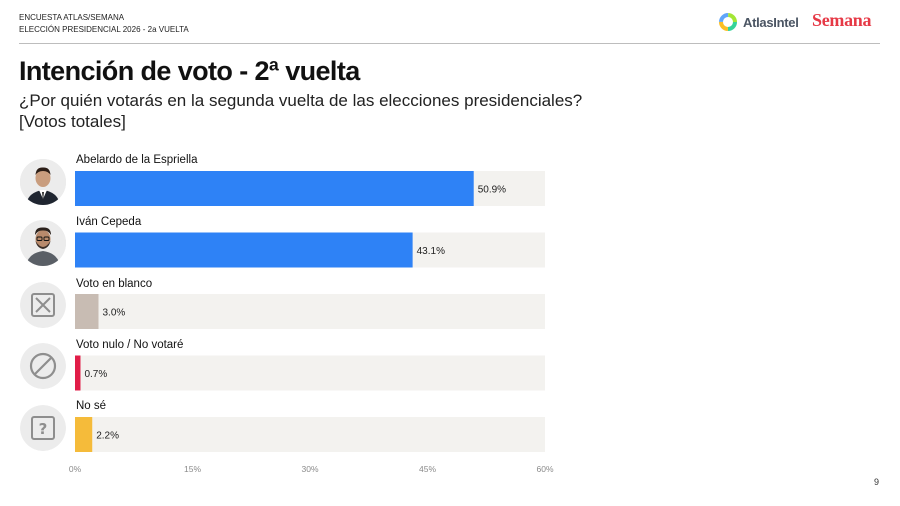 This screenshot has height=506, width=900. Describe the element at coordinates (104, 29) in the screenshot. I see `survey-subtitle: ELECCIÓN PRESIDENCIAL 2026 - 2a VUELTA` at that location.